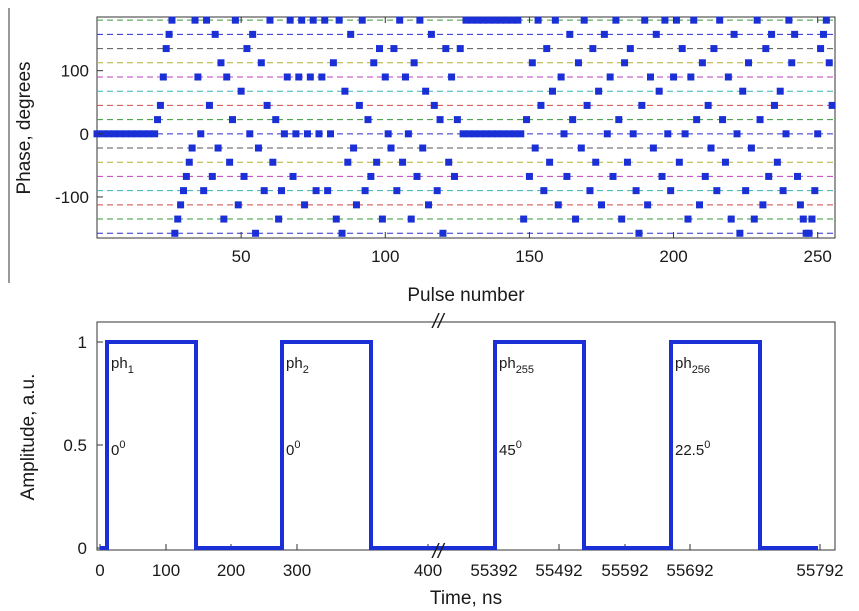 Image resolution: width=859 pixels, height=611 pixels. Describe the element at coordinates (166, 570) in the screenshot. I see `x-tick-label: 100` at that location.